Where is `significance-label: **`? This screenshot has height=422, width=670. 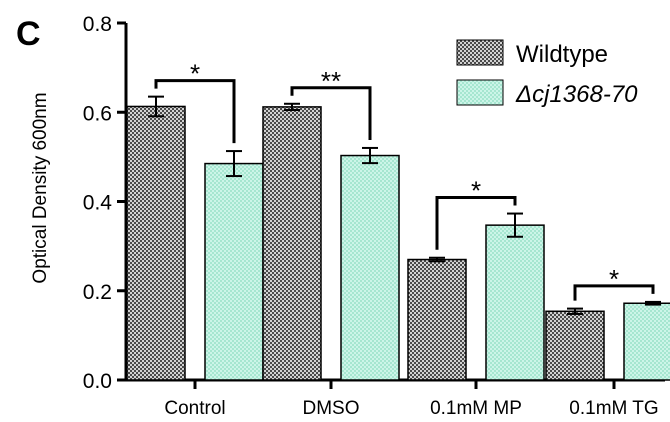
significance-label: ** is located at coordinates (331, 81).